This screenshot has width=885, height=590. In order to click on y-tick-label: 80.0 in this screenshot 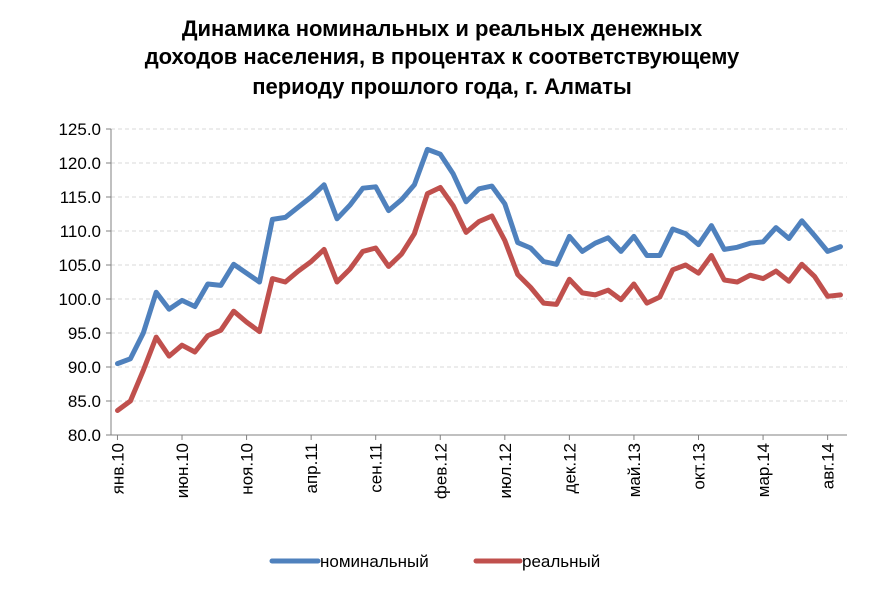, I will do `click(84, 435)`.